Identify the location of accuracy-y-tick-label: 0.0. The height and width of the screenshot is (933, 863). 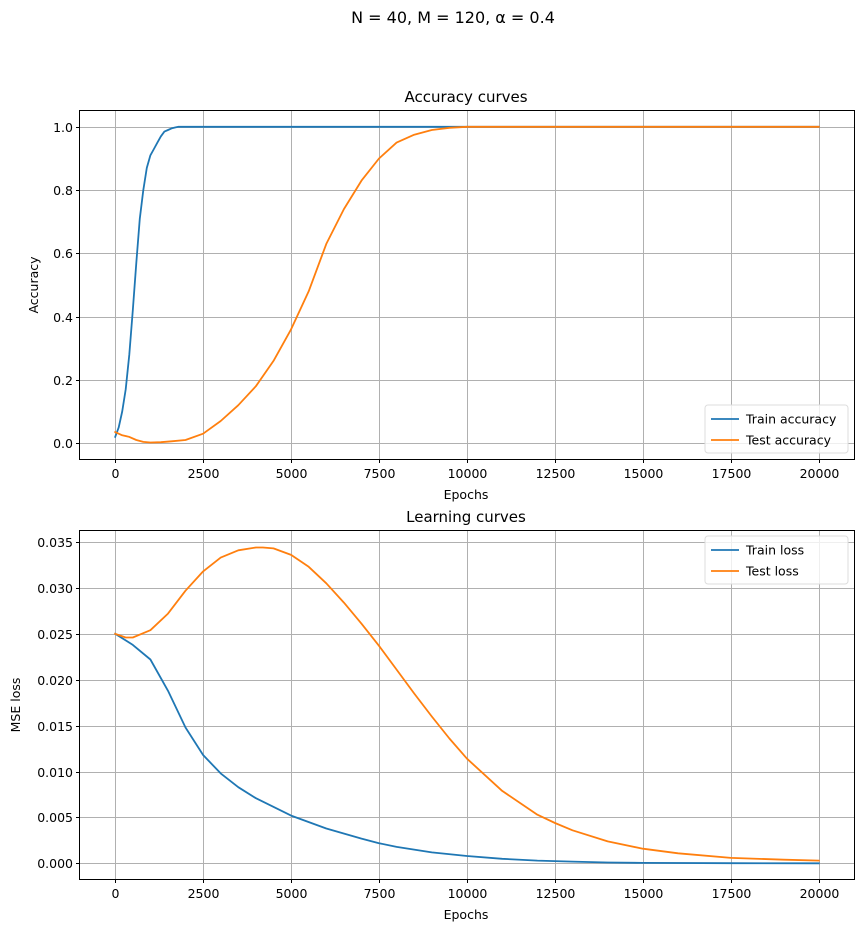
(63, 443).